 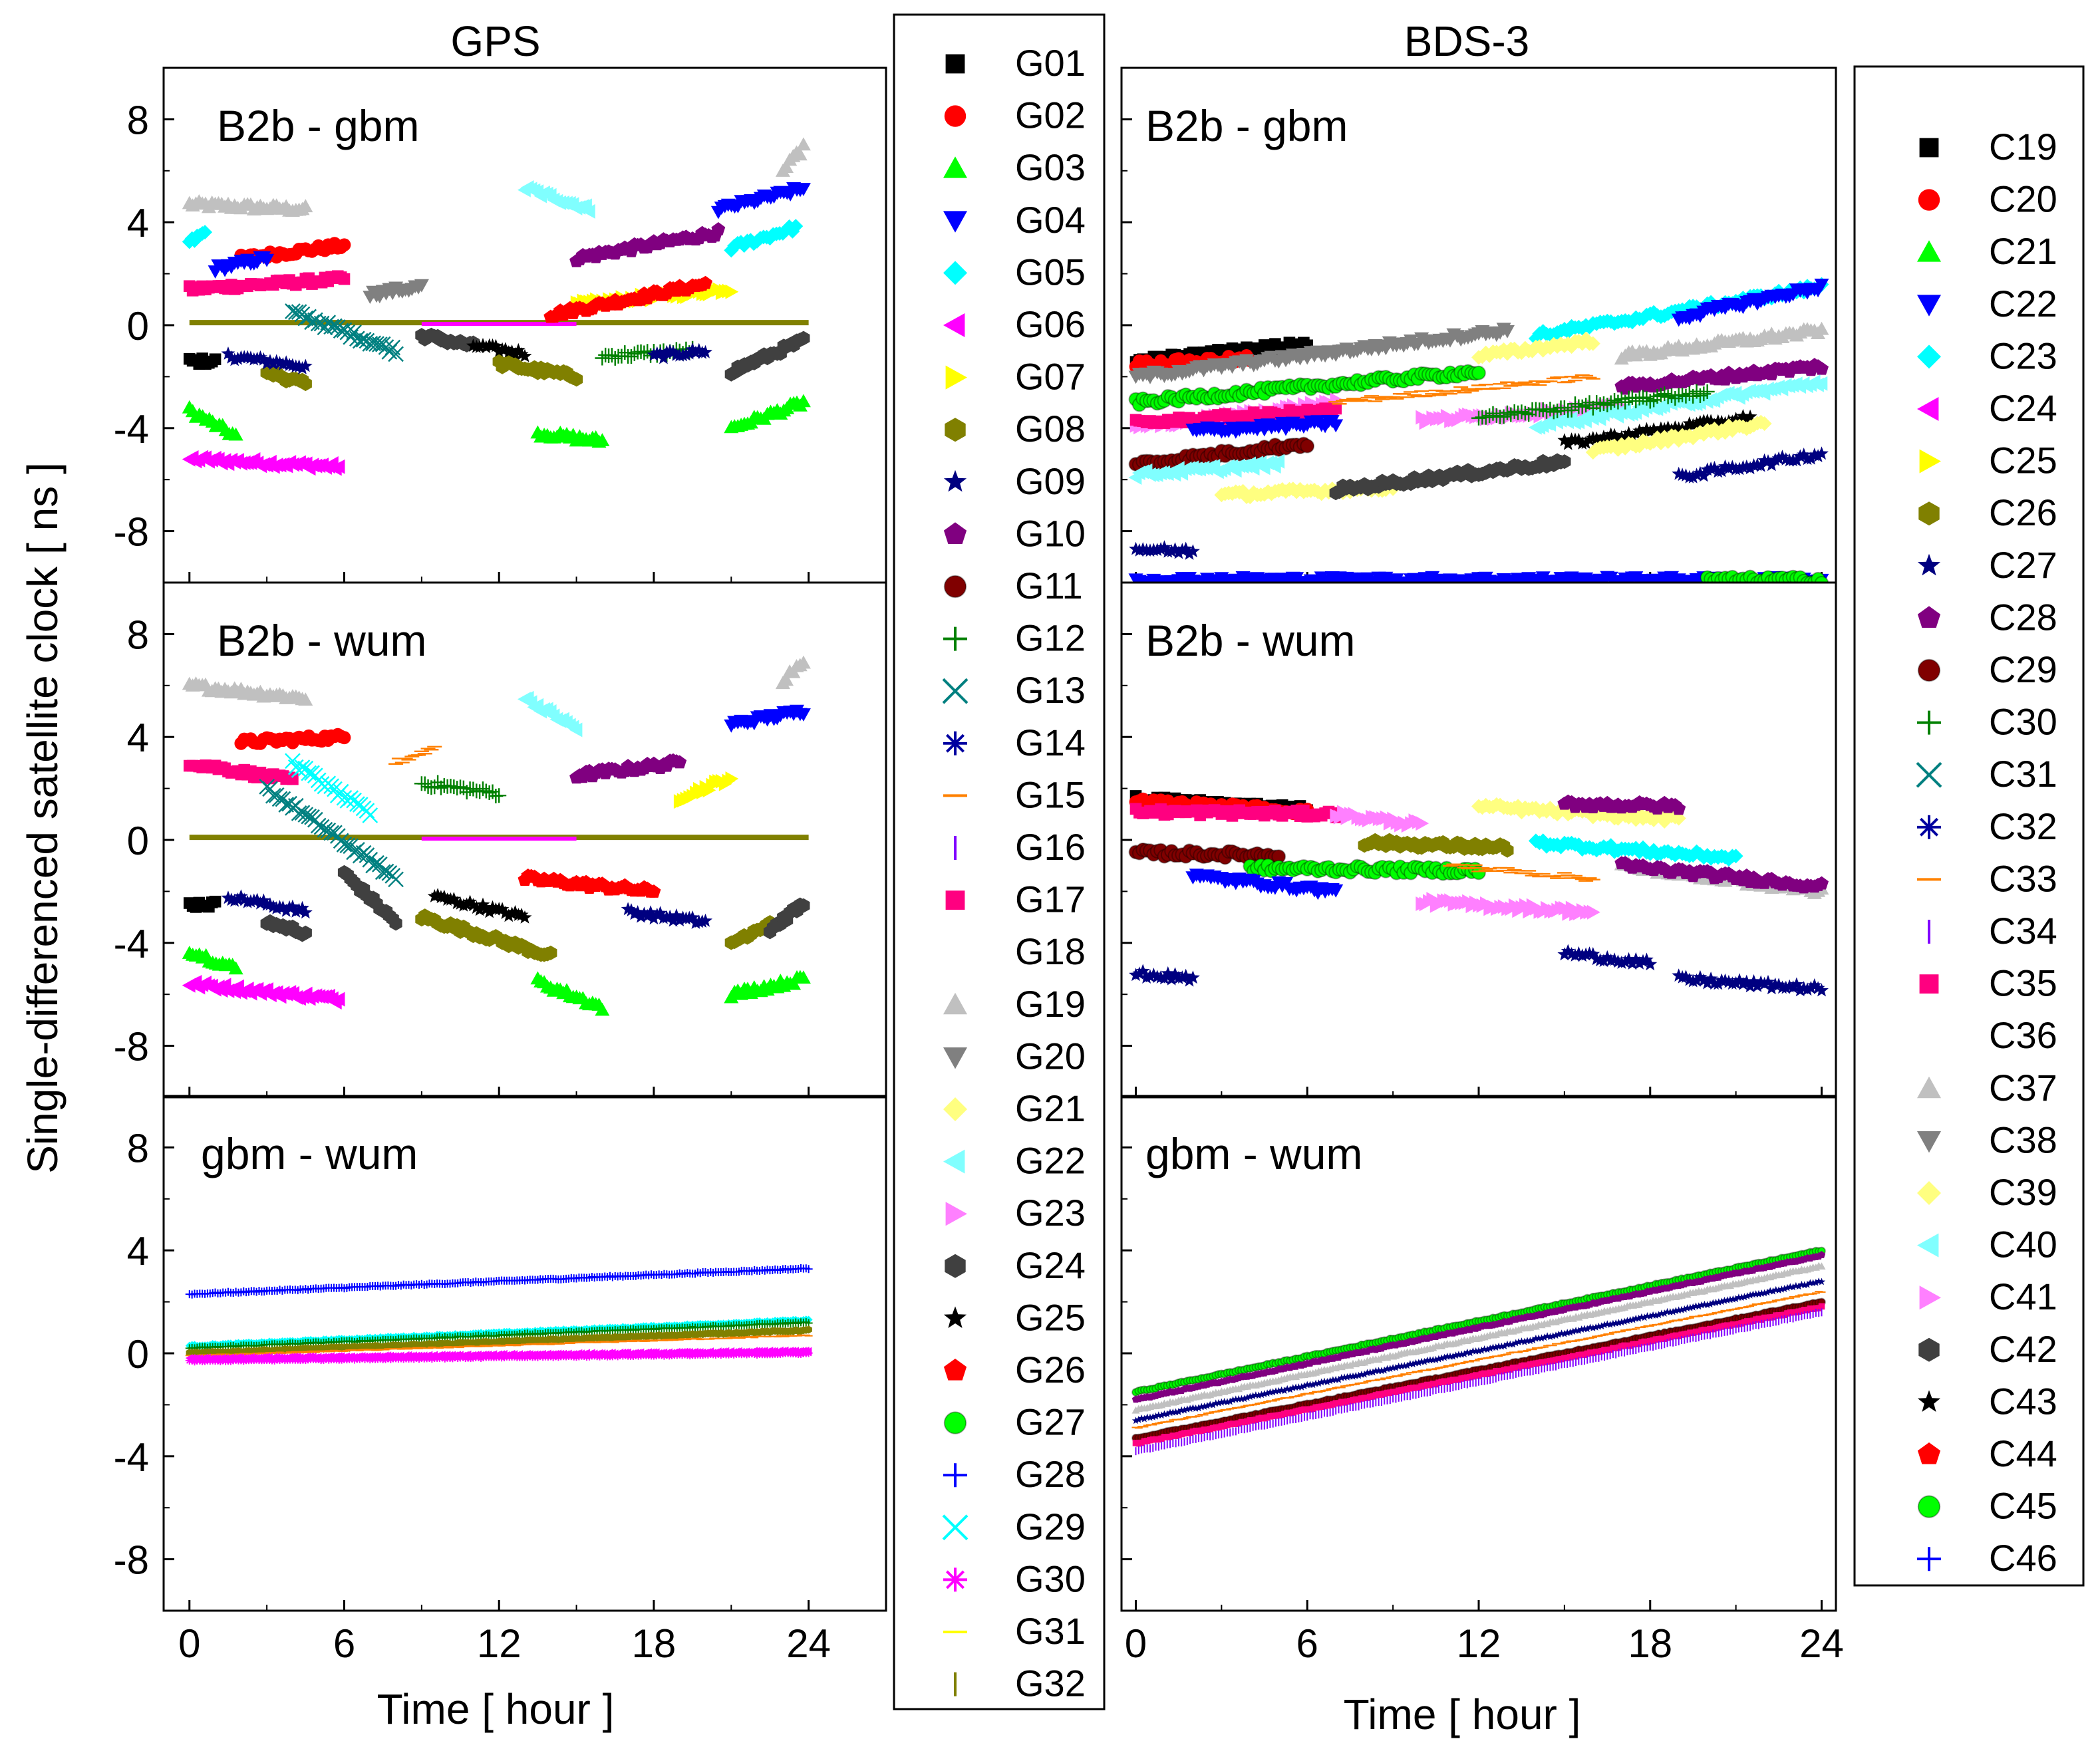 I want to click on x-tick-label: 12, so click(x=500, y=1643).